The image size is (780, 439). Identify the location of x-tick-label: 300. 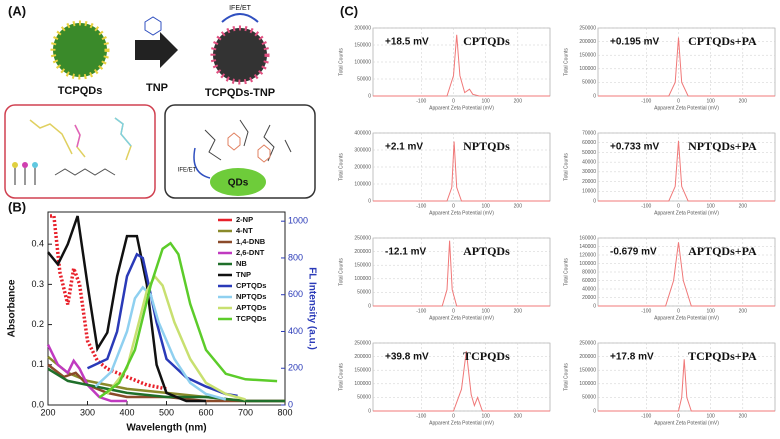
(87, 412).